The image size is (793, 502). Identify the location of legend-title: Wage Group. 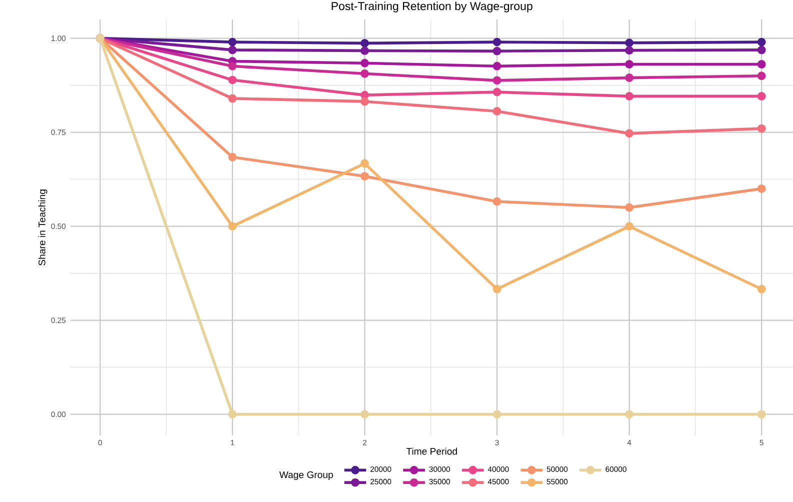
(306, 475).